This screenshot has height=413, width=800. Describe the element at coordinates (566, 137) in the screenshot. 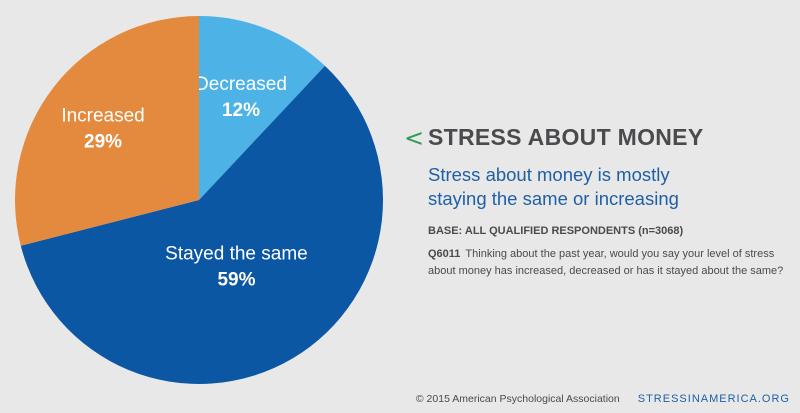

I see `chart-title: STRESS ABOUT MONEY` at that location.